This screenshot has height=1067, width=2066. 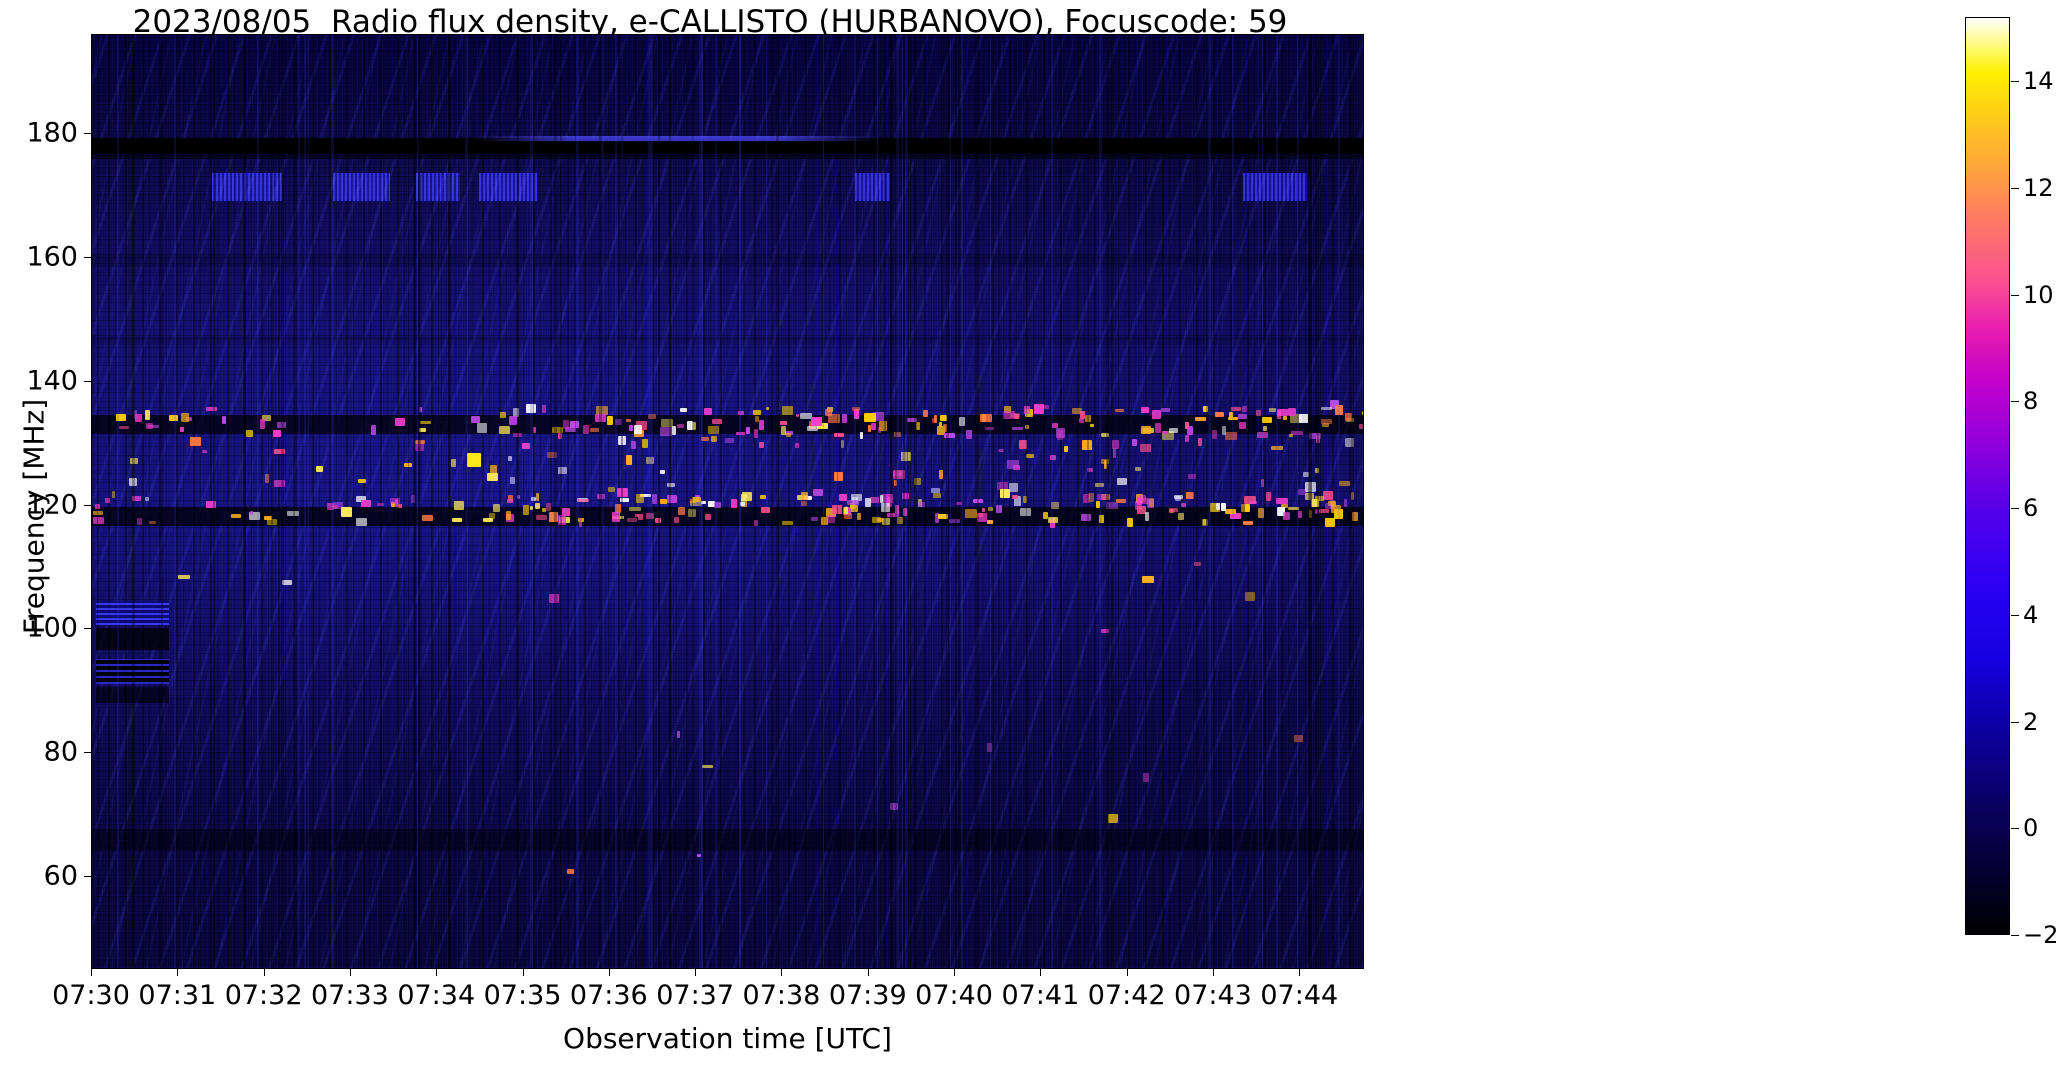 What do you see at coordinates (361, 187) in the screenshot?
I see `rfi-block` at bounding box center [361, 187].